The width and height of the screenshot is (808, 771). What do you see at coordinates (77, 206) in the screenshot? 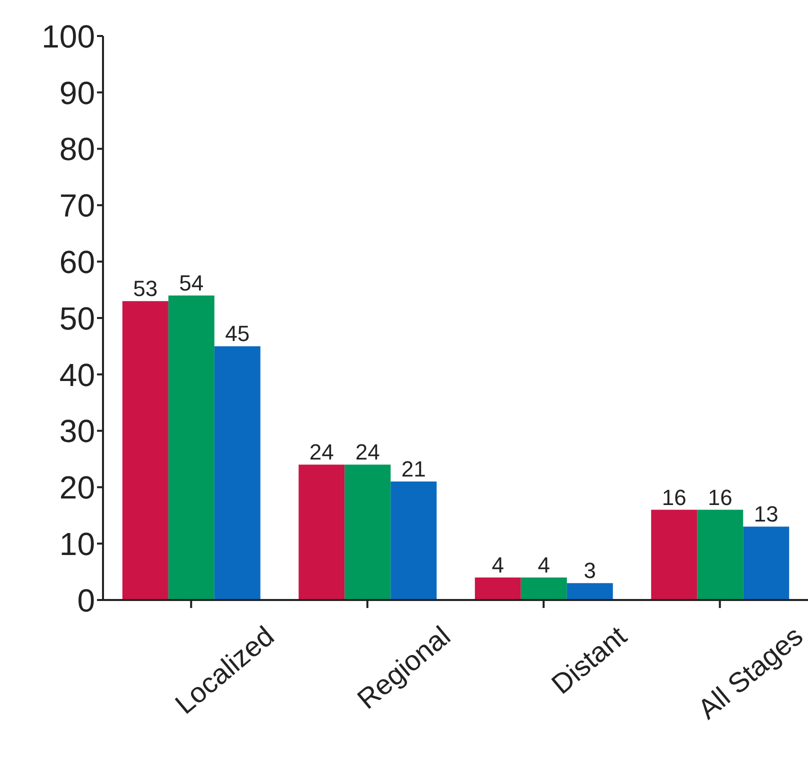
I see `y-tick-label: 70` at bounding box center [77, 206].